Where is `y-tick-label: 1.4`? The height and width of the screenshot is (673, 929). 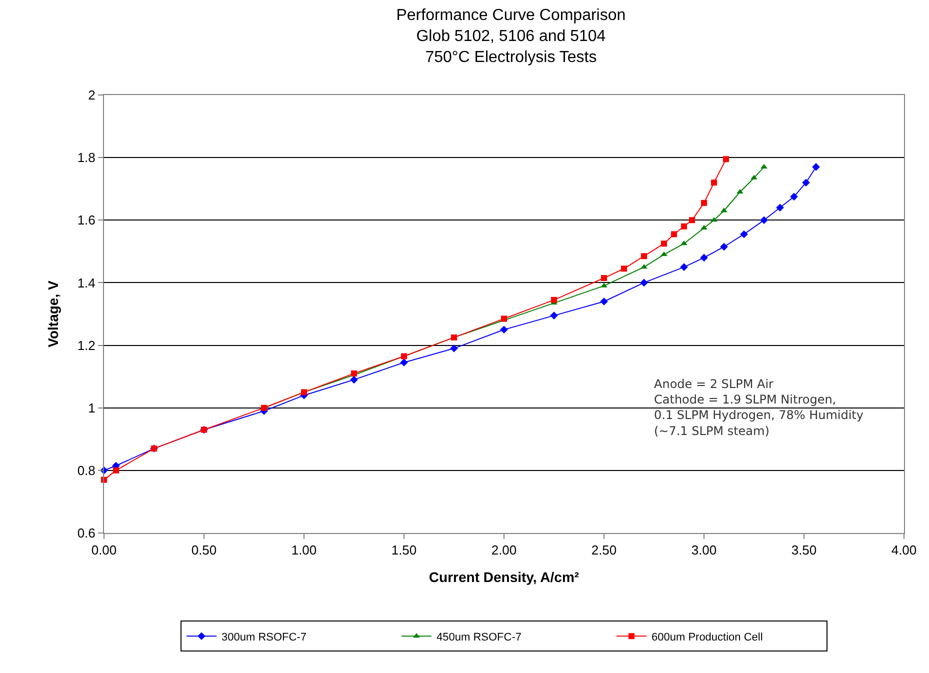
y-tick-label: 1.4 is located at coordinates (86, 282).